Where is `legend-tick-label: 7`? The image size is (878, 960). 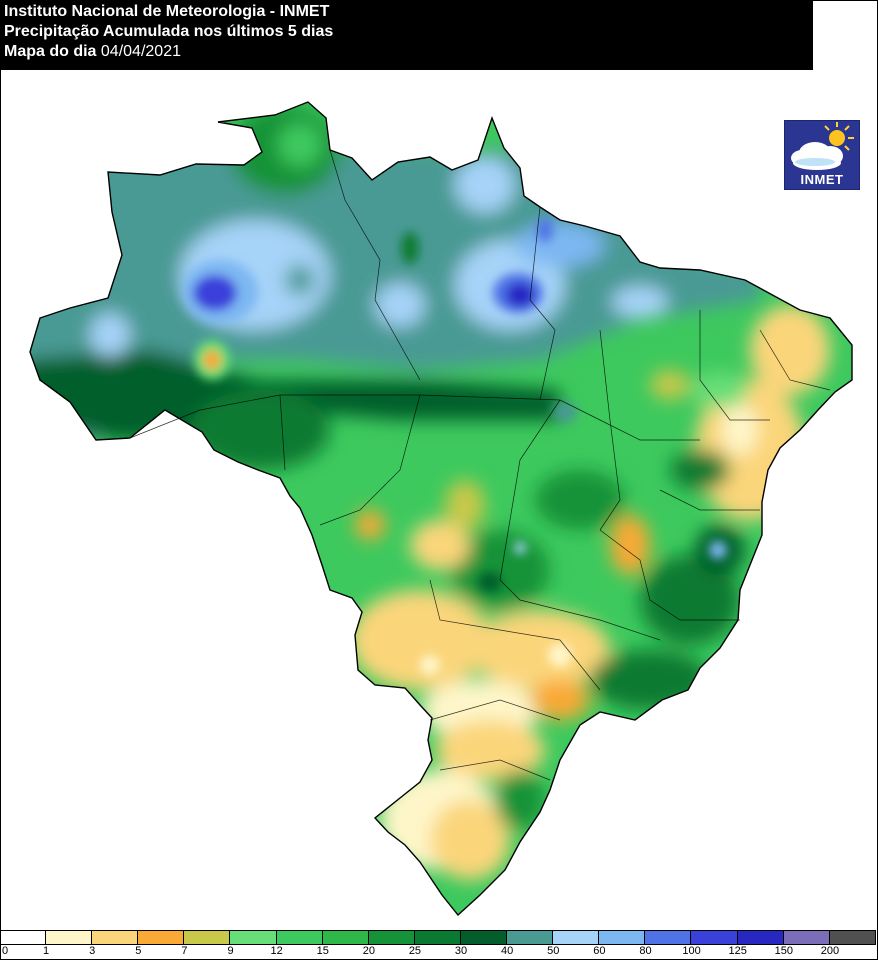 legend-tick-label: 7 is located at coordinates (184, 951).